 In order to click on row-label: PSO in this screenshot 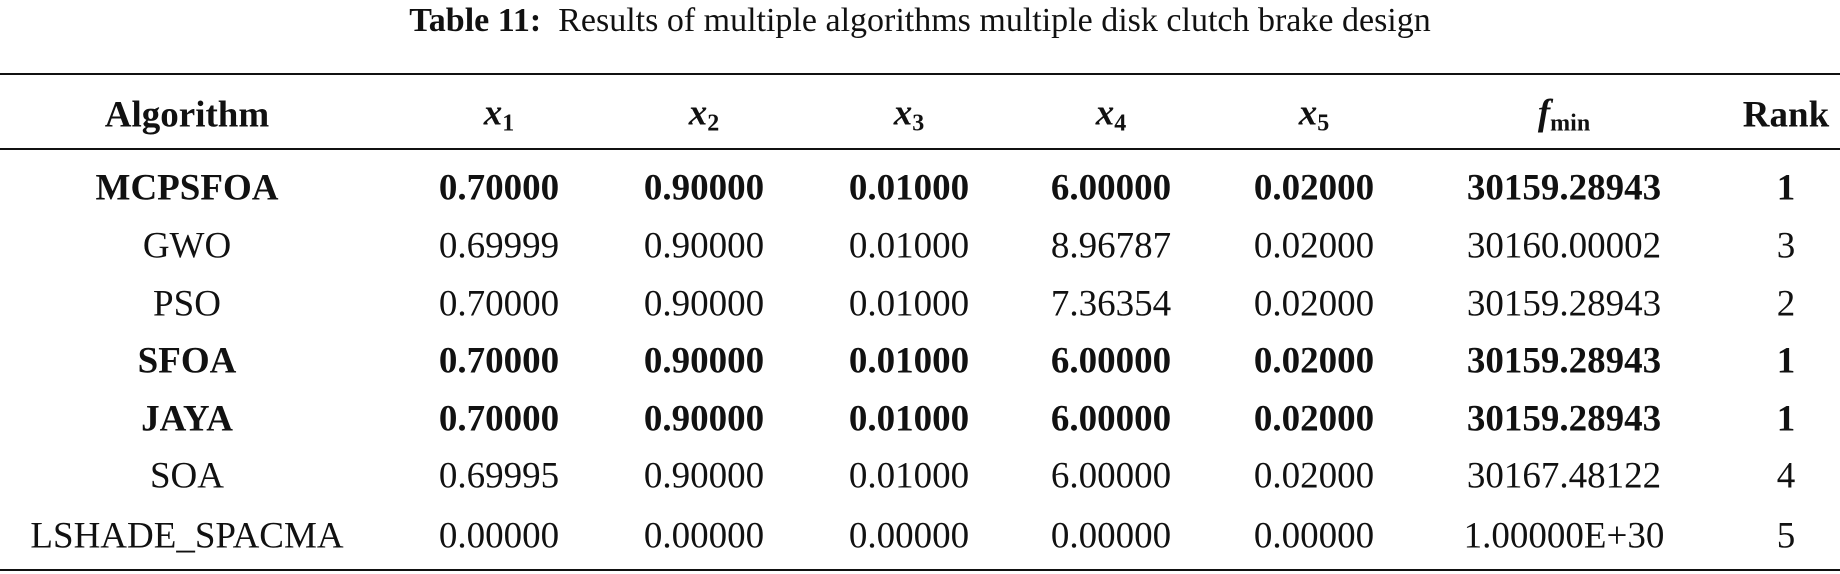, I will do `click(187, 304)`.